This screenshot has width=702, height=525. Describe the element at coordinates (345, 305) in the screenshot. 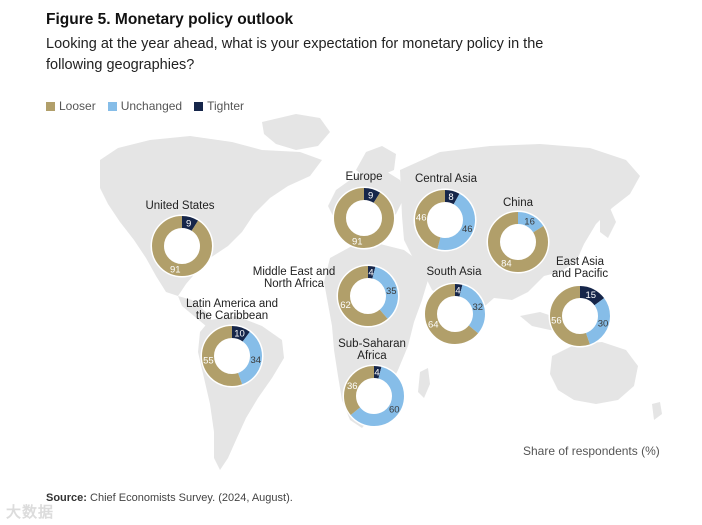

I see `data-label-looser: 62` at that location.